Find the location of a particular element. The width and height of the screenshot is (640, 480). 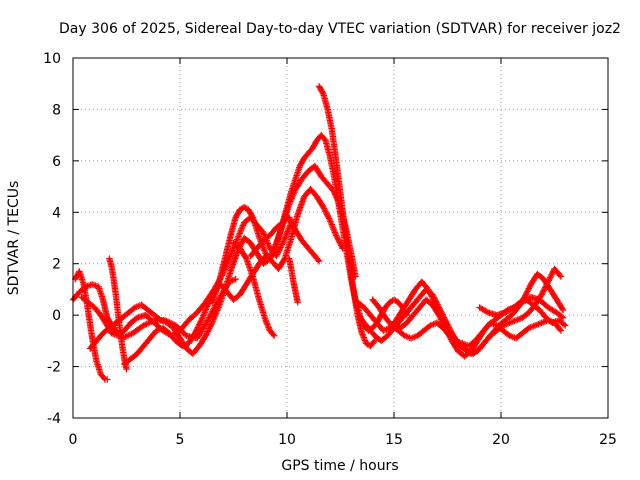

series-sat-k is located at coordinates (293, 280).